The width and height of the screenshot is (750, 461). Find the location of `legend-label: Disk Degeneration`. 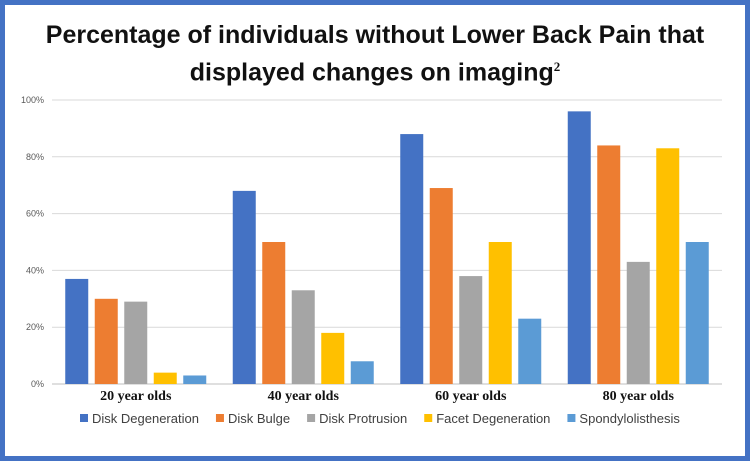

legend-label: Disk Degeneration is located at coordinates (145, 418).